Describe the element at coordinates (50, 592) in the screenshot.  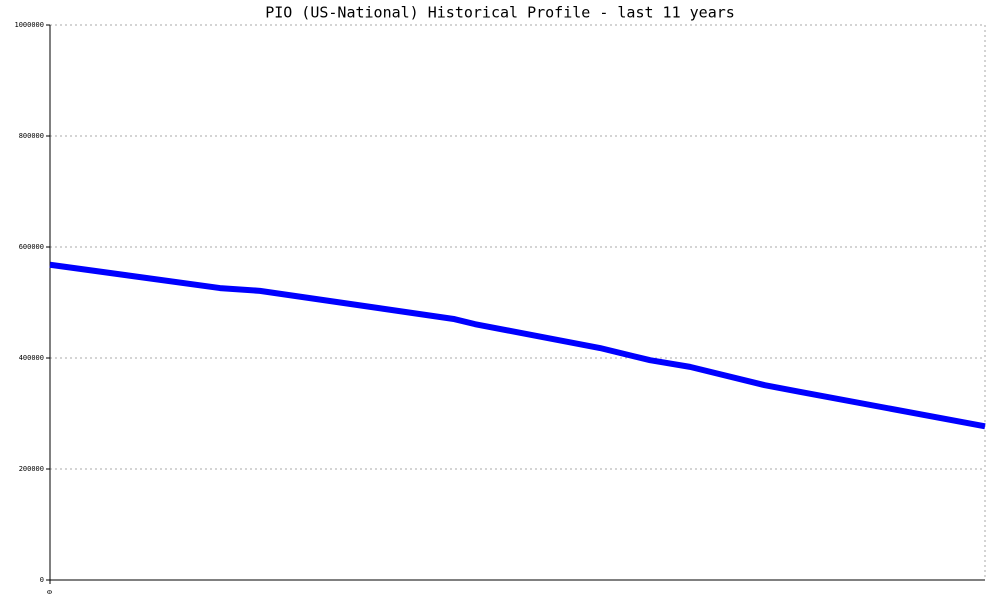
I see `x-tick-label: 0` at that location.